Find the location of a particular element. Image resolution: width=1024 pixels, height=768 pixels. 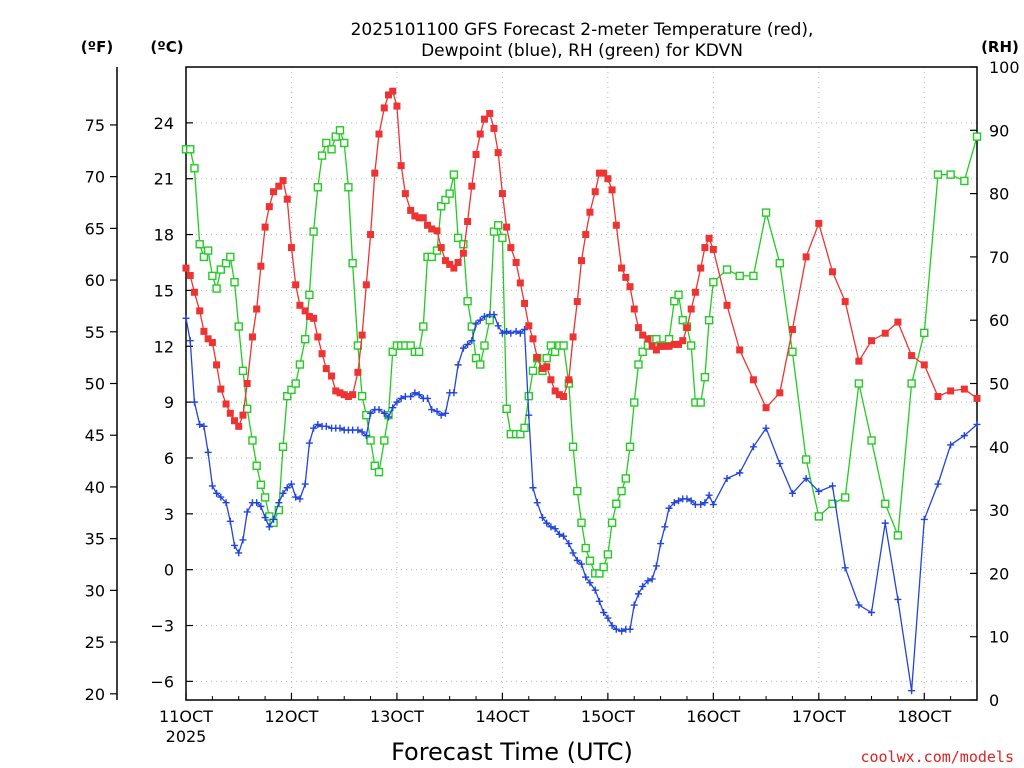

fahrenheit-tick-label: 75 is located at coordinates (95, 125).